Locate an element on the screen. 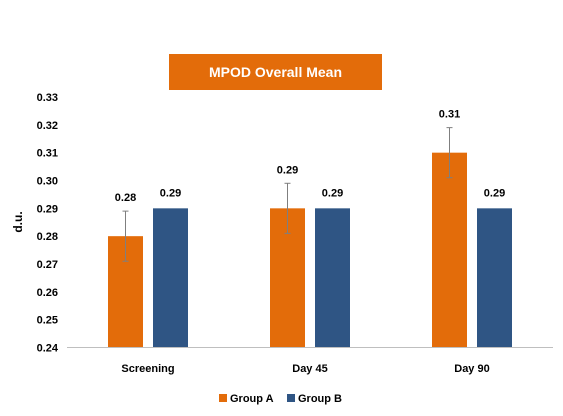  legend-label-group-b: Group B is located at coordinates (320, 399).